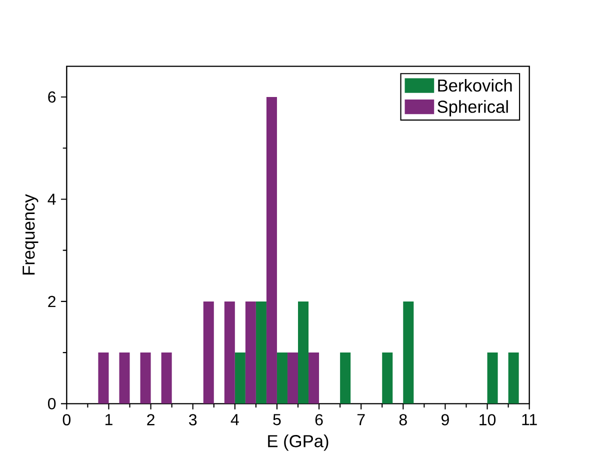 The width and height of the screenshot is (597, 465). I want to click on x-axis-title: E (GPa), so click(298, 442).